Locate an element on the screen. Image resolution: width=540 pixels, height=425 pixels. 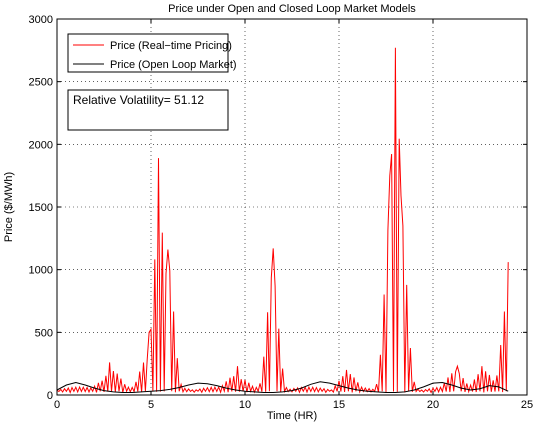
x-tick-label-2: 10 is located at coordinates (245, 405).